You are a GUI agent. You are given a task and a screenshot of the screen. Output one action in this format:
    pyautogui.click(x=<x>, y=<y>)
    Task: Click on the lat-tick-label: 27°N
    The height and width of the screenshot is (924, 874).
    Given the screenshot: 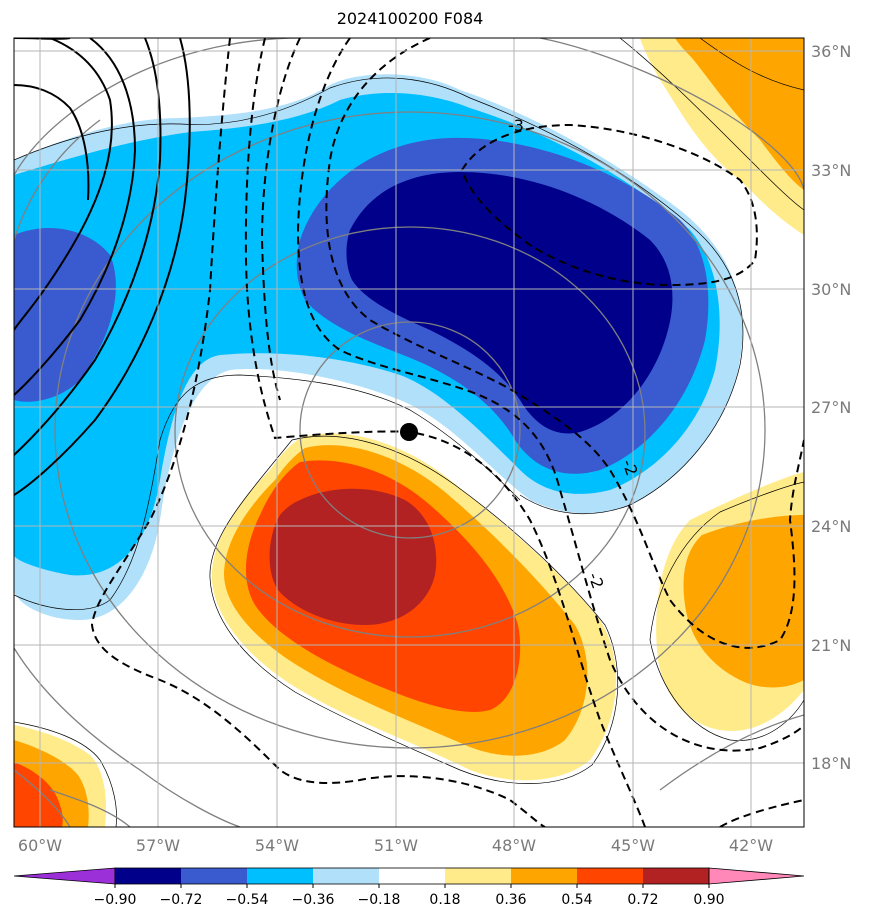 What is the action you would take?
    pyautogui.click(x=831, y=407)
    